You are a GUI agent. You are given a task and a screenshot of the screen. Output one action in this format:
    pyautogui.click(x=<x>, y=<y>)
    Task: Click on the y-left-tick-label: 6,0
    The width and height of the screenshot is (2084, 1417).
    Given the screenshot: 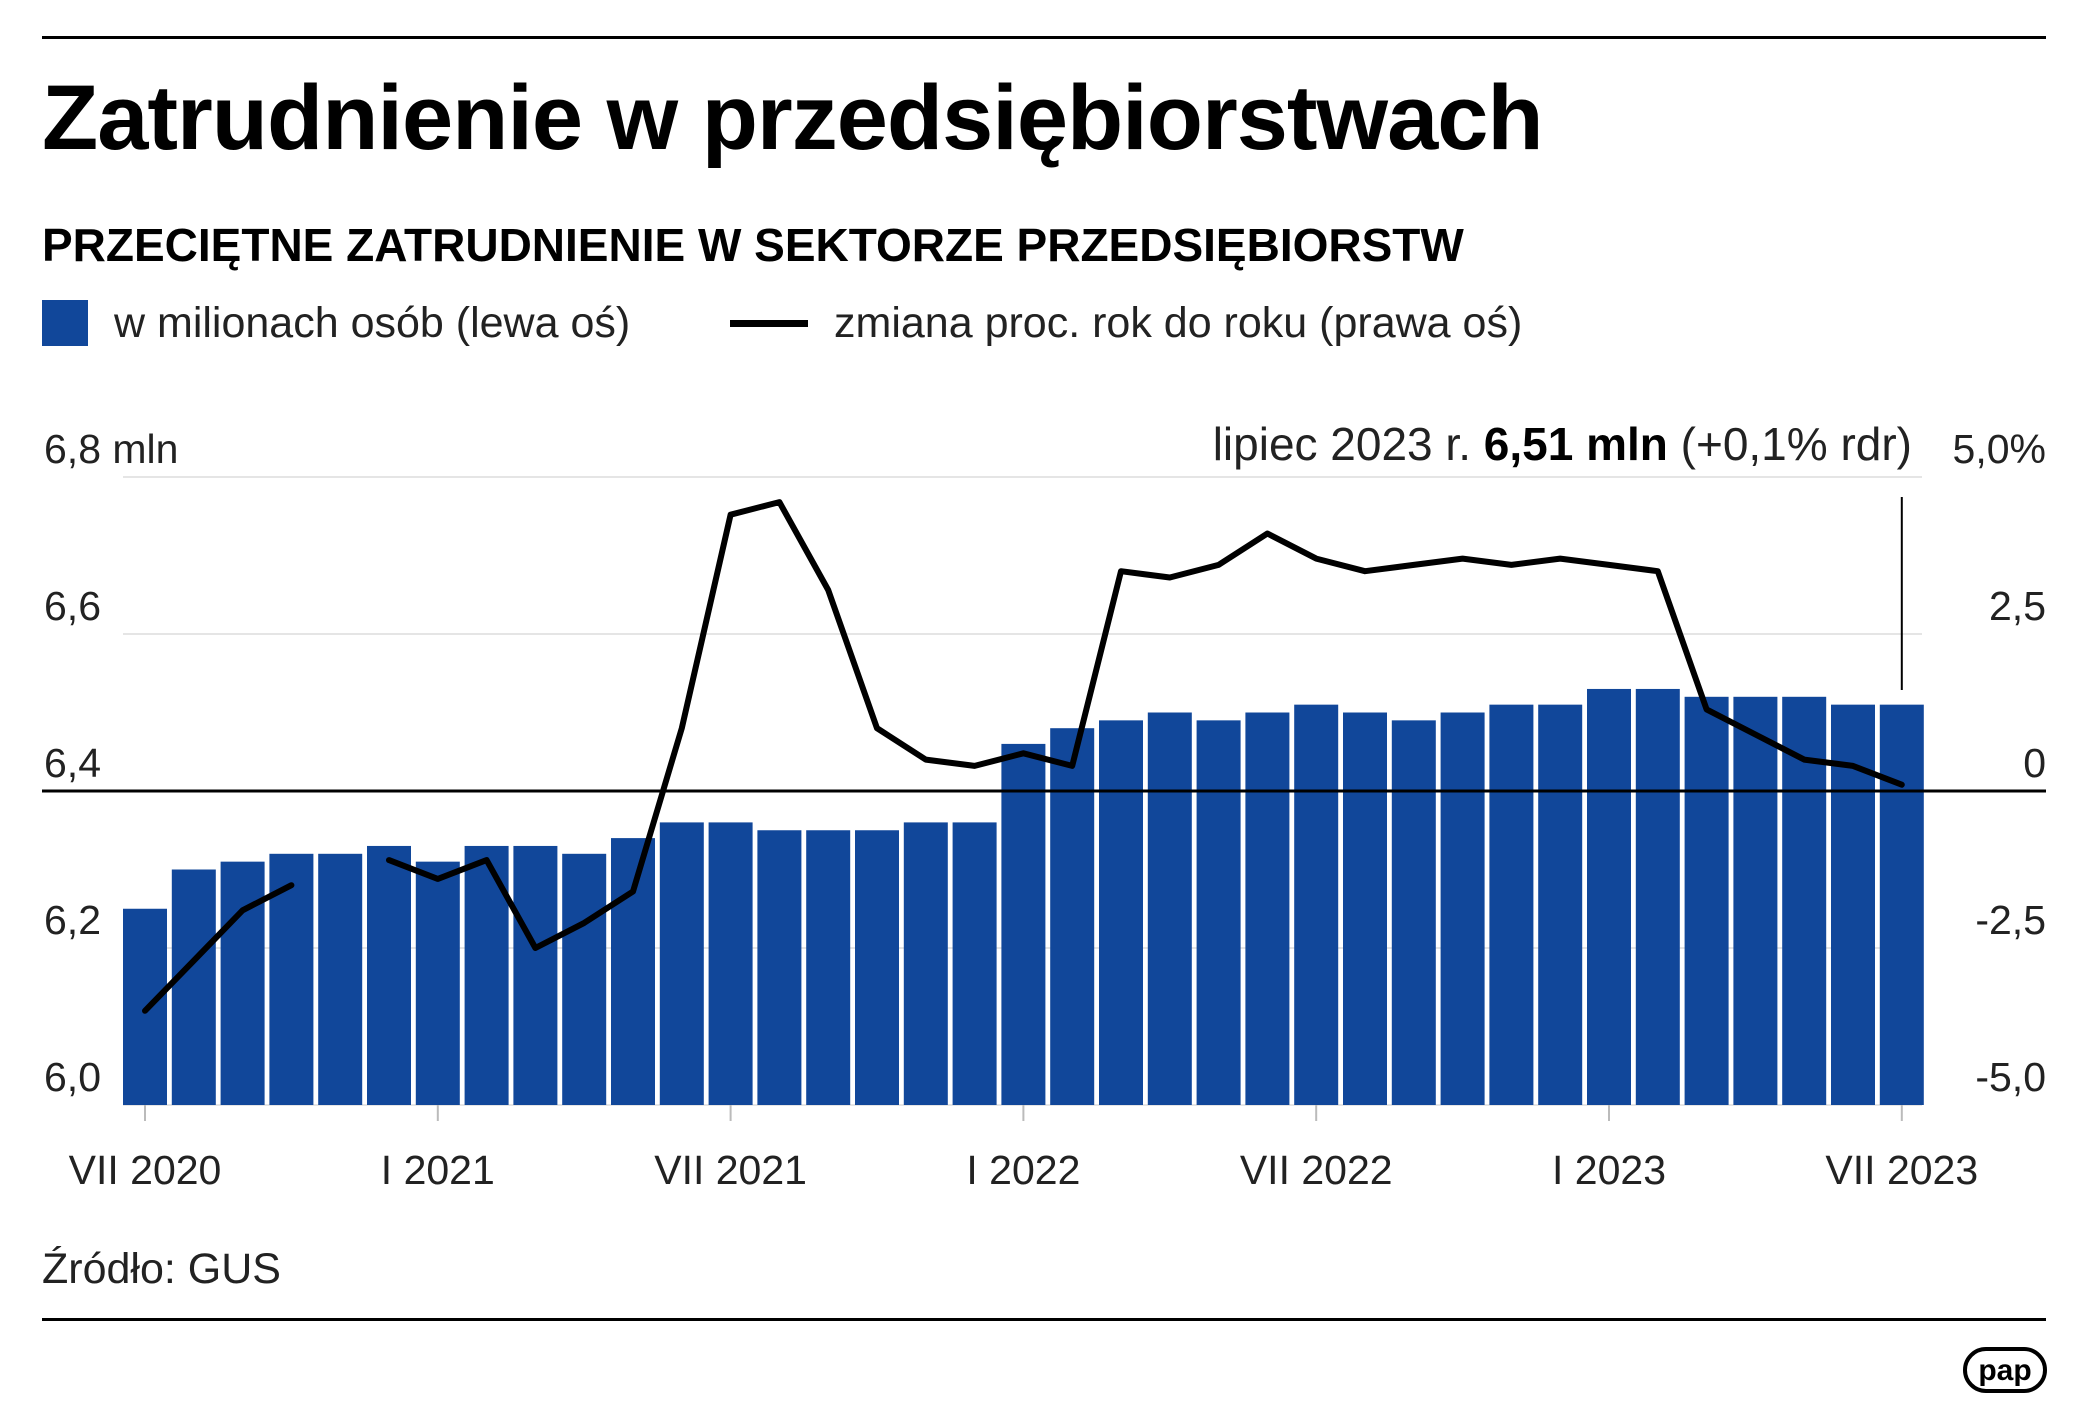 What is the action you would take?
    pyautogui.click(x=72, y=1077)
    